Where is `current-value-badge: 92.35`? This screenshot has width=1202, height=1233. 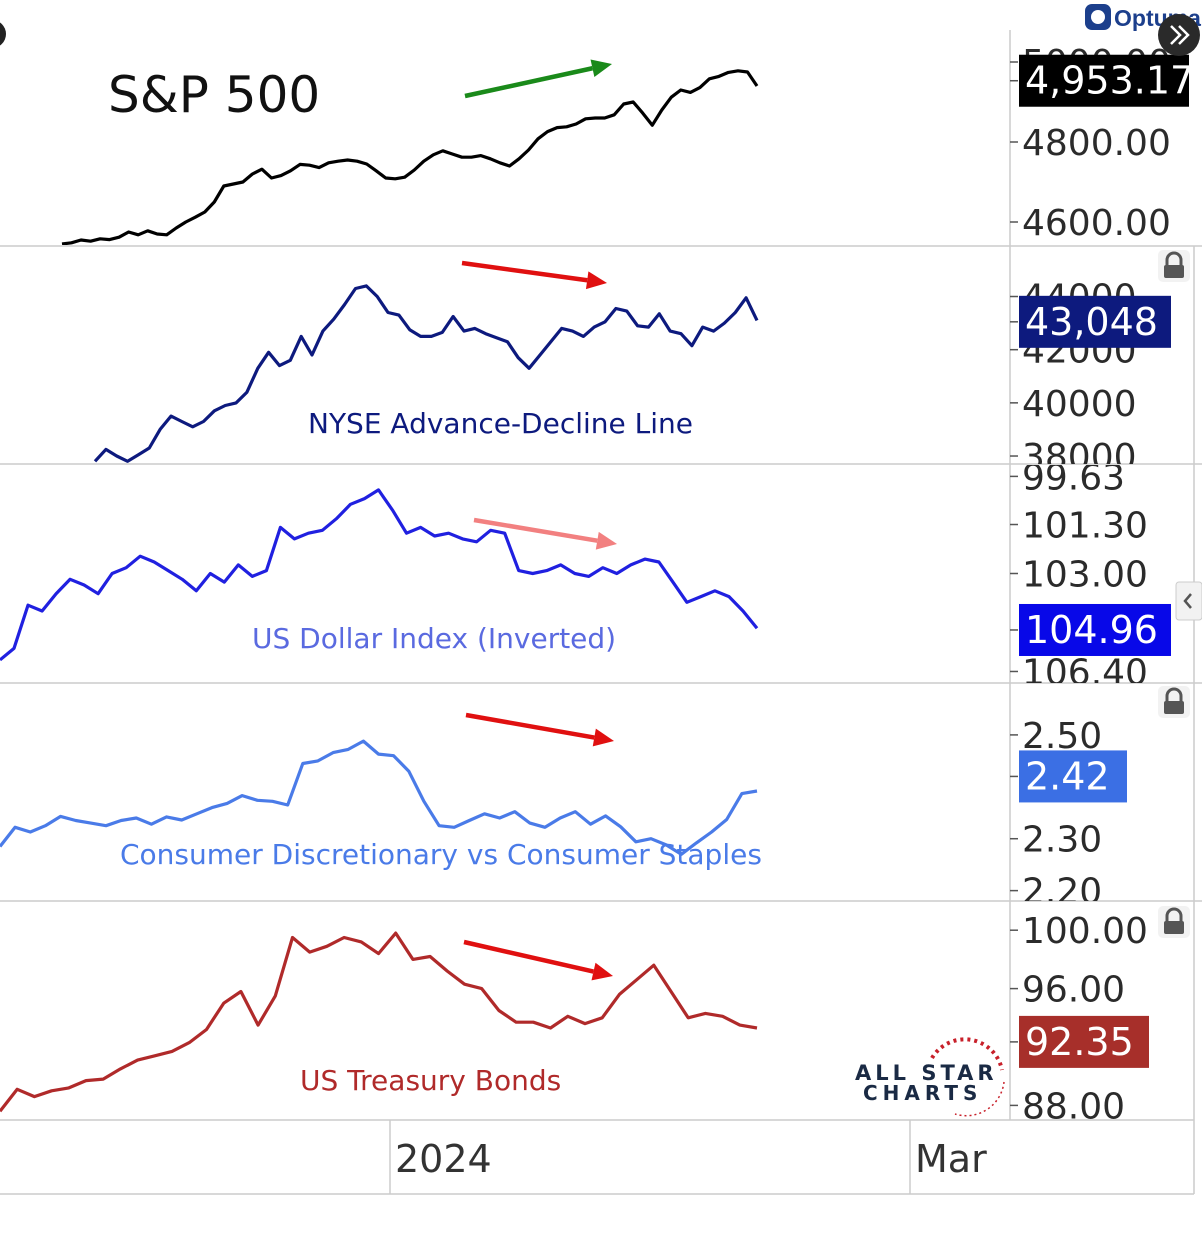
current-value-badge: 92.35 is located at coordinates (1079, 1041).